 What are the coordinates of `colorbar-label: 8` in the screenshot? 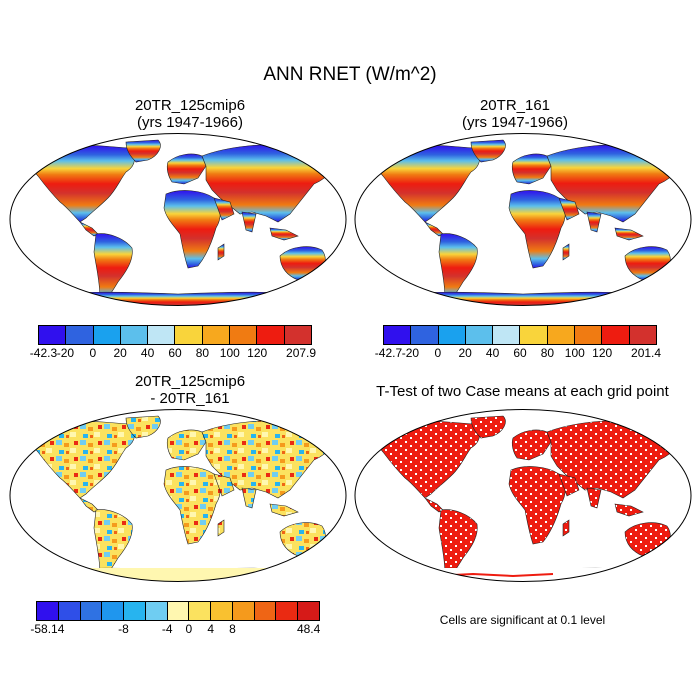 It's located at (232, 629).